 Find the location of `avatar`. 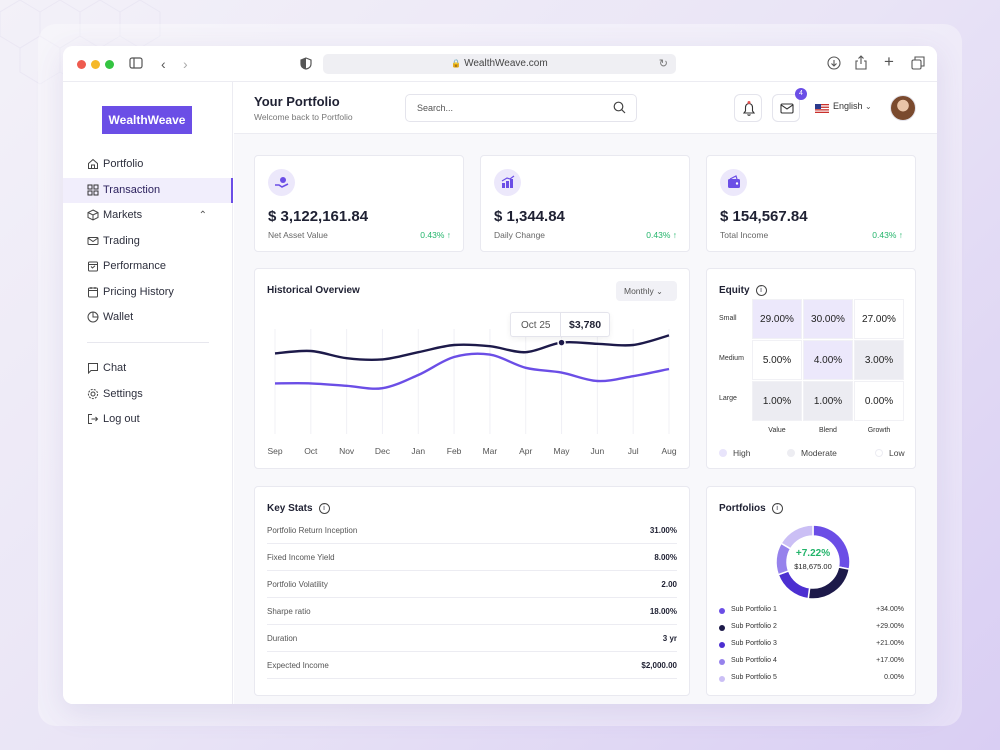

avatar is located at coordinates (903, 108).